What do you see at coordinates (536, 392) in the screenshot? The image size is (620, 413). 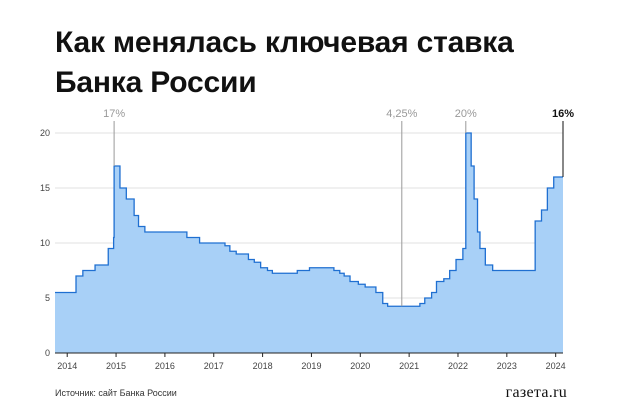 I see `publisher-logo: газета.ru` at bounding box center [536, 392].